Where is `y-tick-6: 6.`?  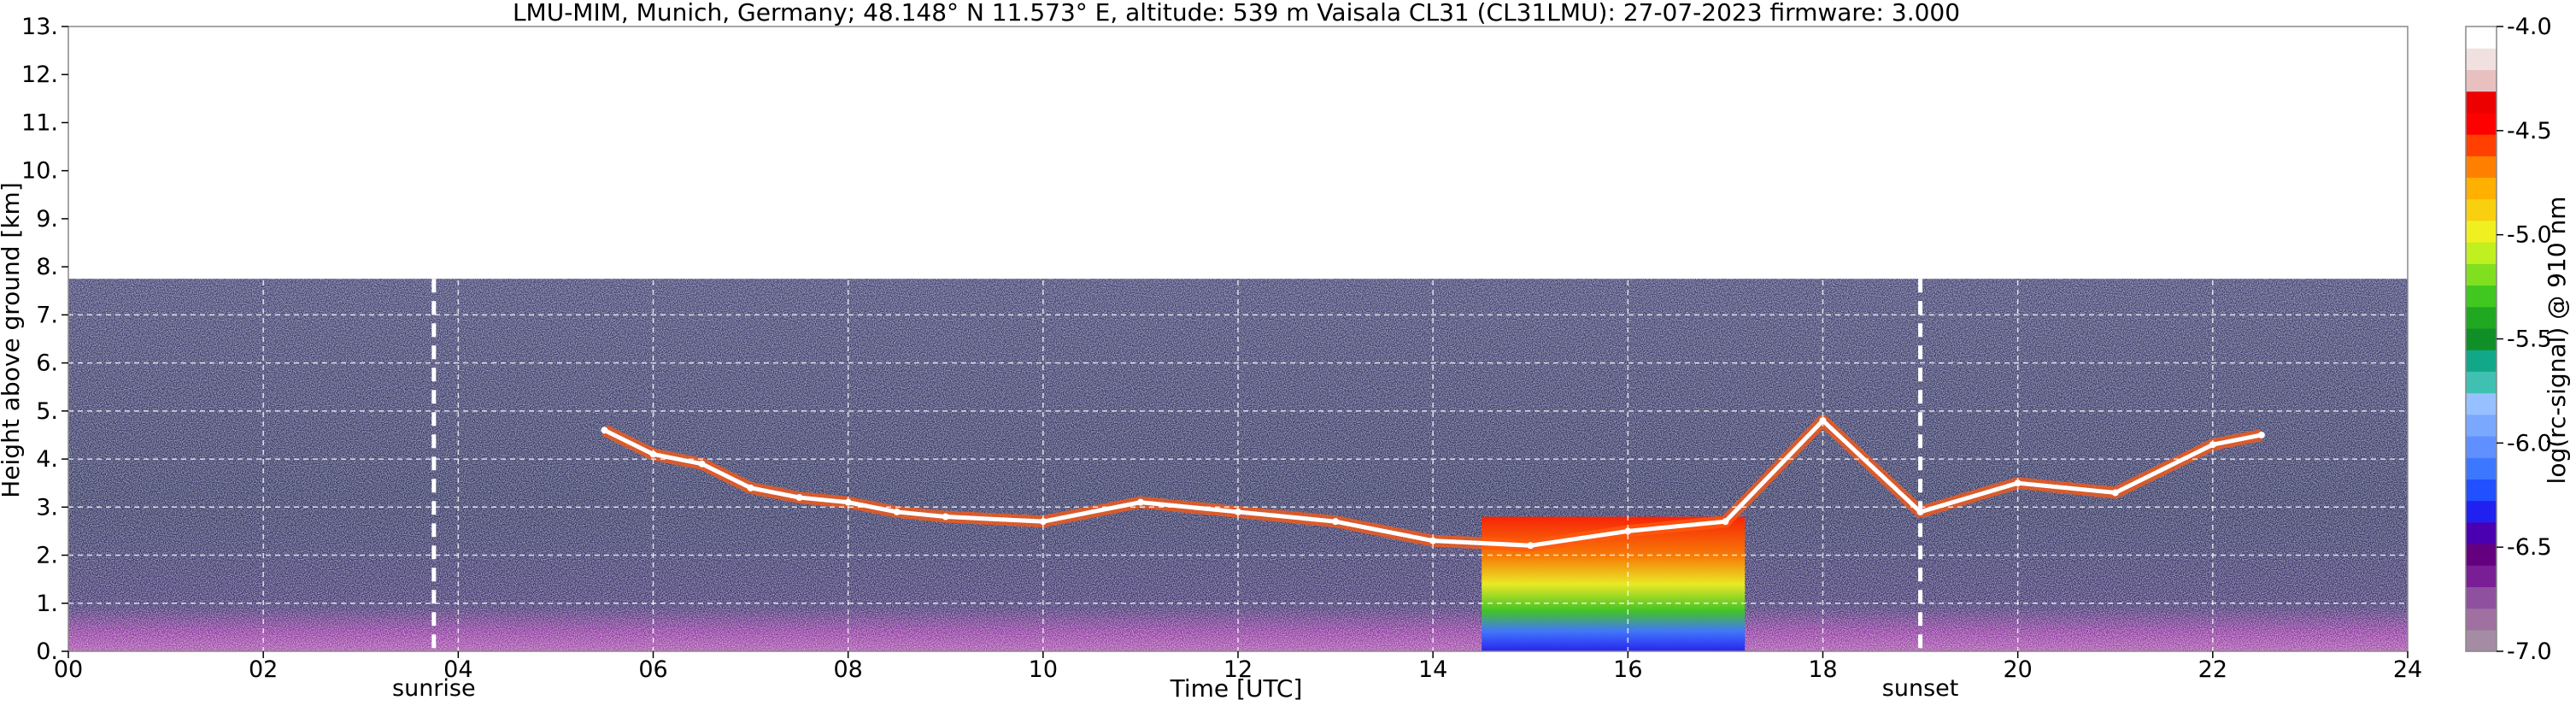
y-tick-6: 6. is located at coordinates (47, 363).